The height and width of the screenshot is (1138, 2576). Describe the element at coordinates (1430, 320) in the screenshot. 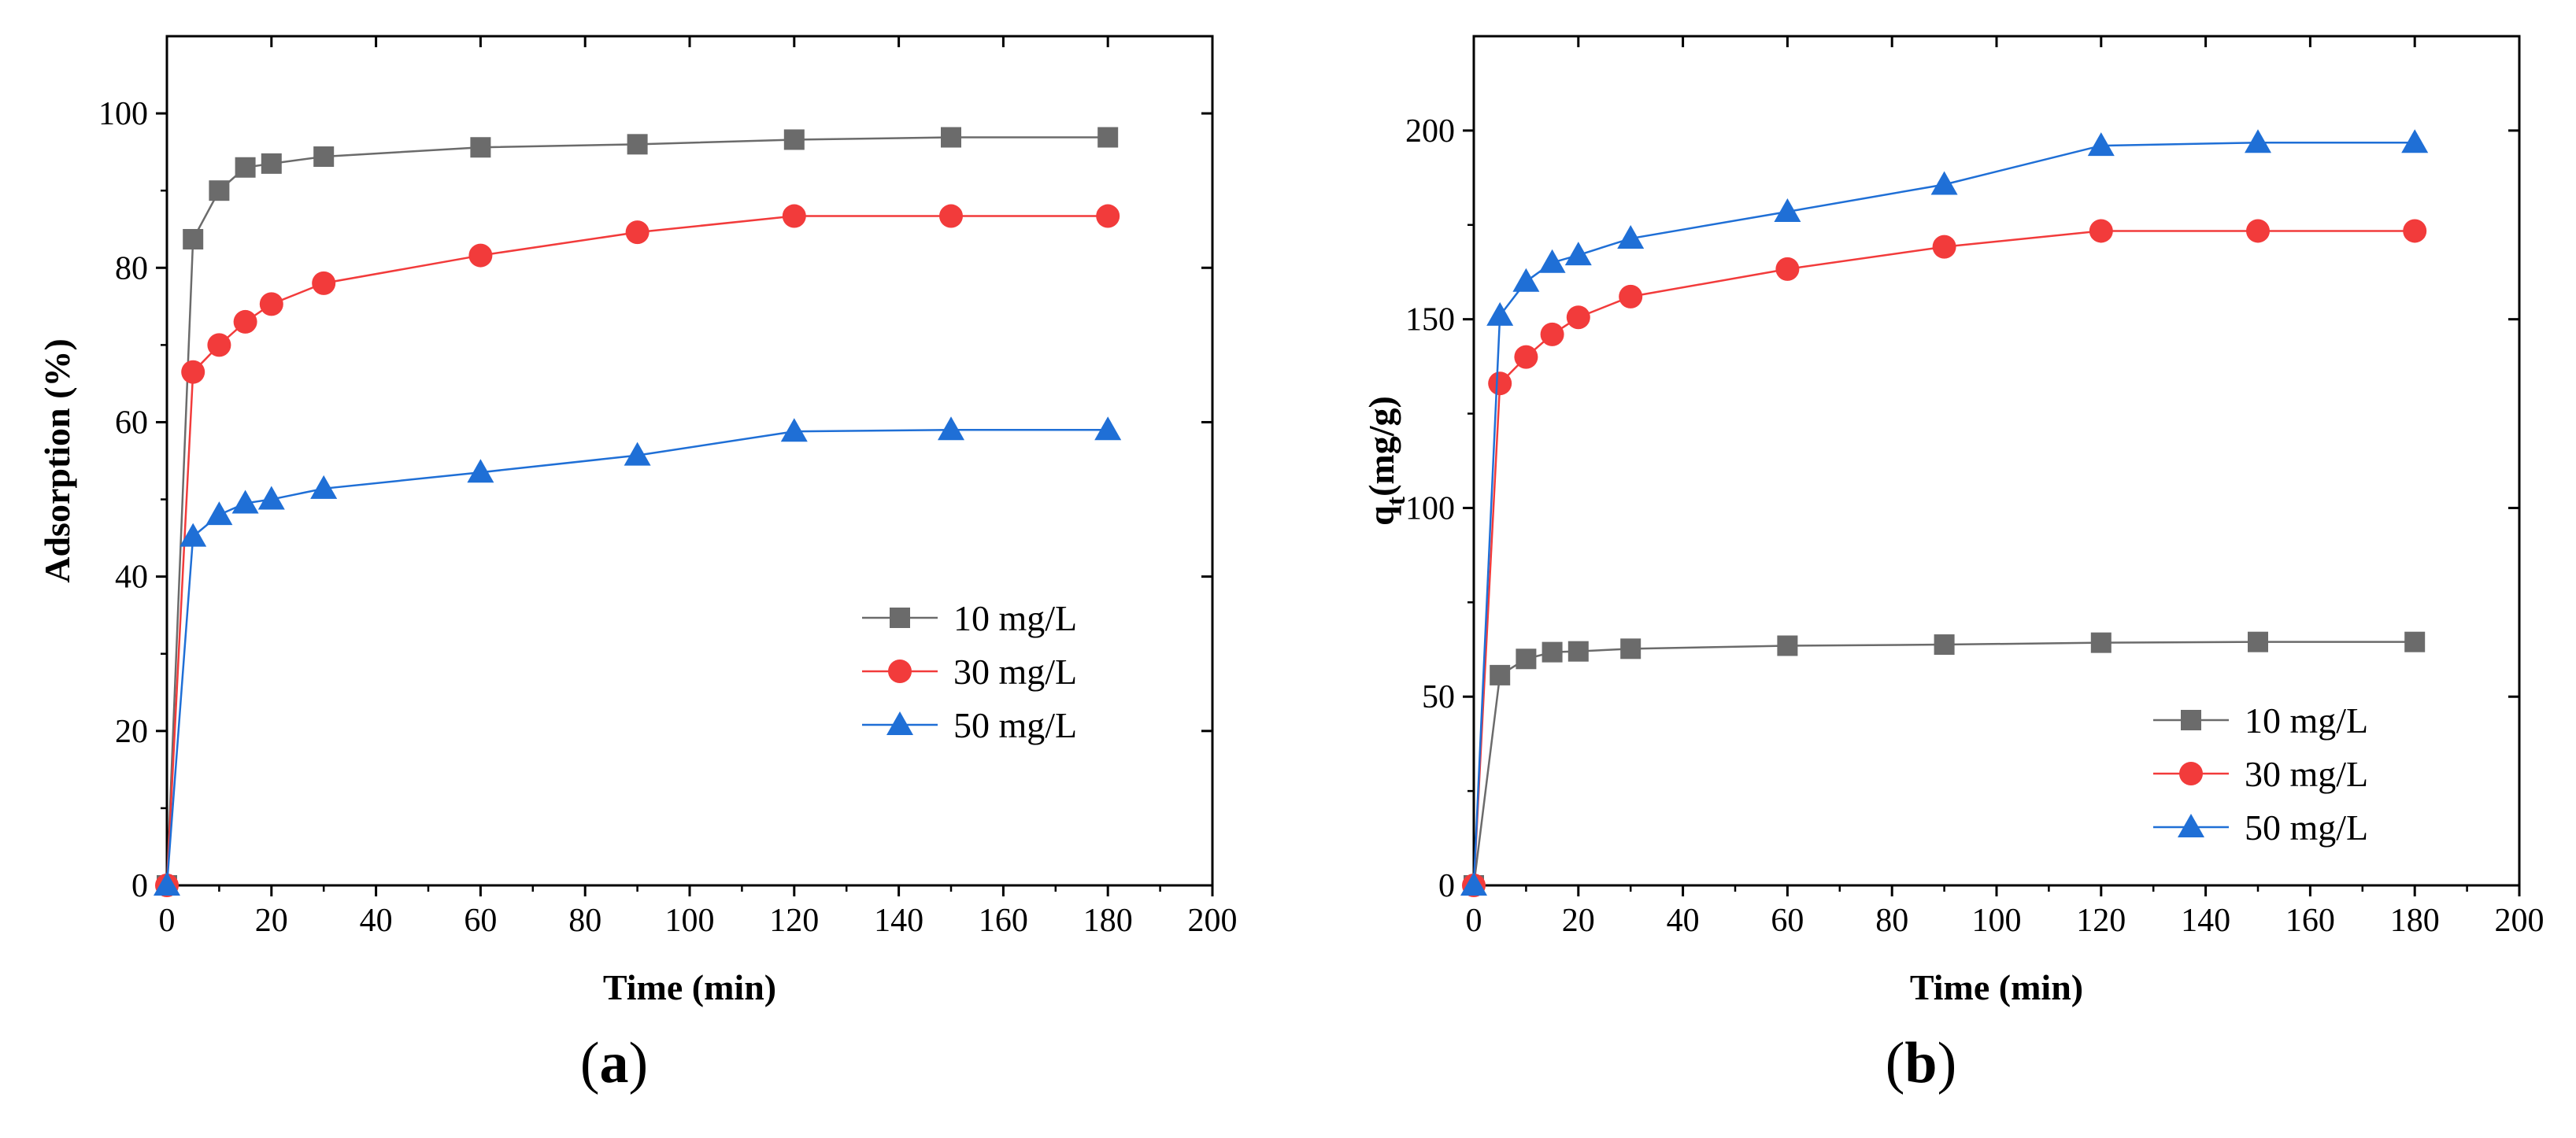

I see `y-tick-label: 150` at that location.